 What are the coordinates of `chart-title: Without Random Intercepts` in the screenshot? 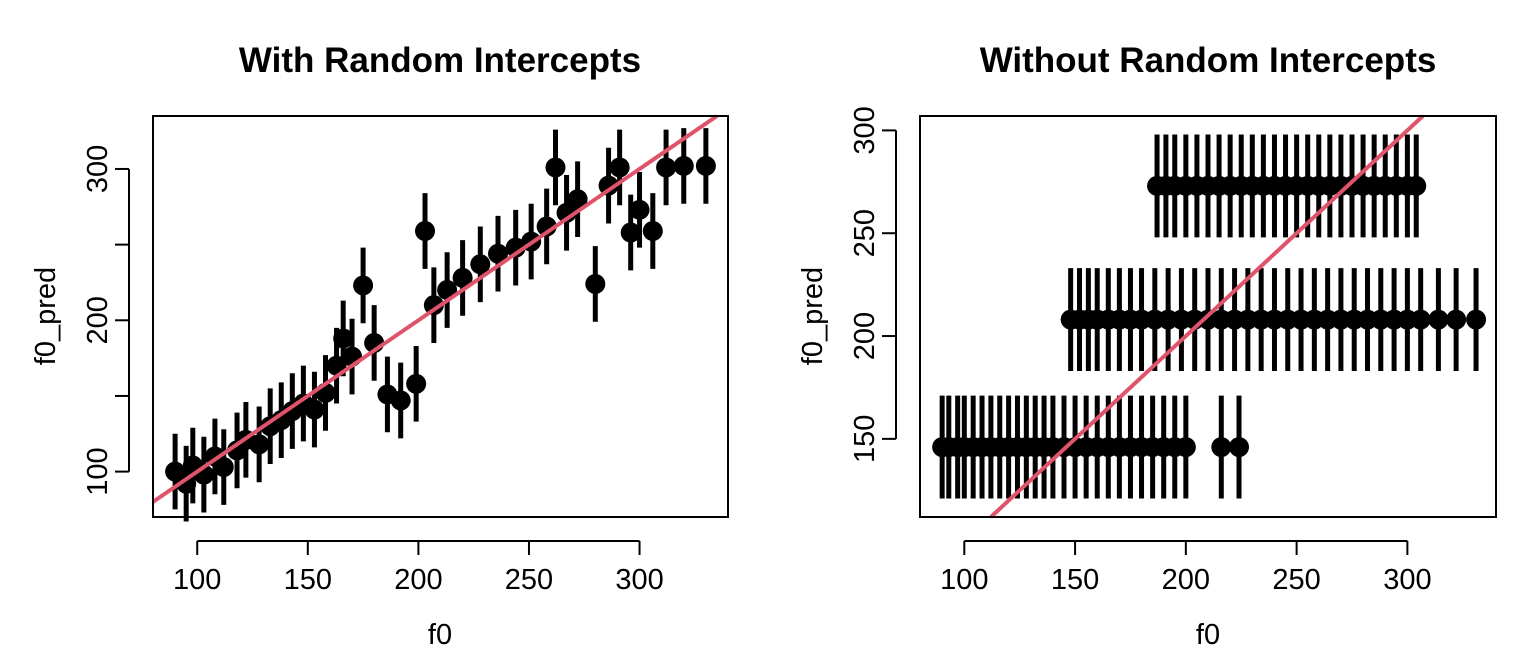 It's located at (1208, 60).